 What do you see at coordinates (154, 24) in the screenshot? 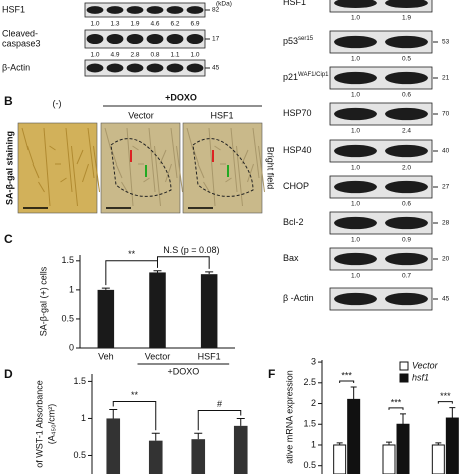
I see `quant-label: 4.6` at bounding box center [154, 24].